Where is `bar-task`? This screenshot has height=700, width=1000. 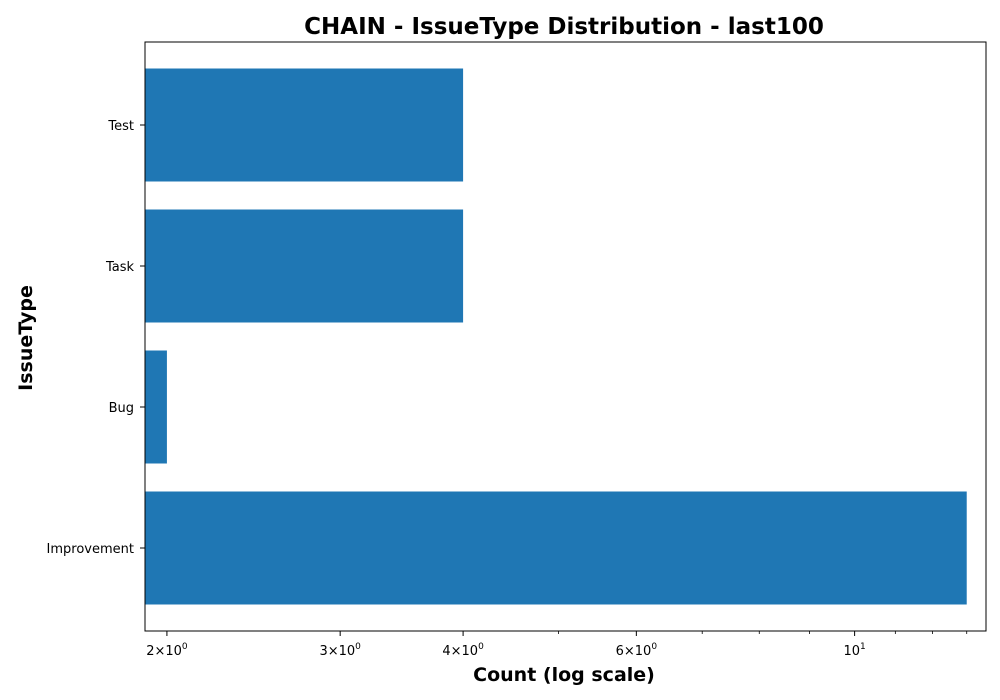
bar-task is located at coordinates (304, 266).